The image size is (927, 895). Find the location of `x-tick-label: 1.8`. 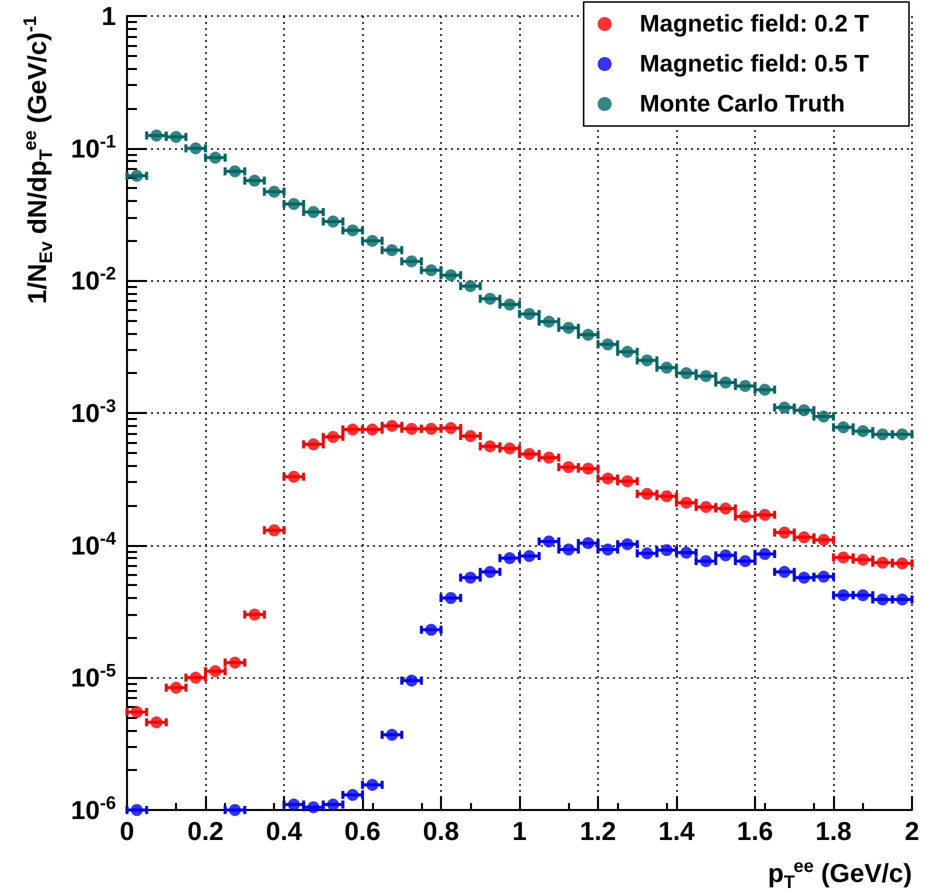

x-tick-label: 1.8 is located at coordinates (833, 831).